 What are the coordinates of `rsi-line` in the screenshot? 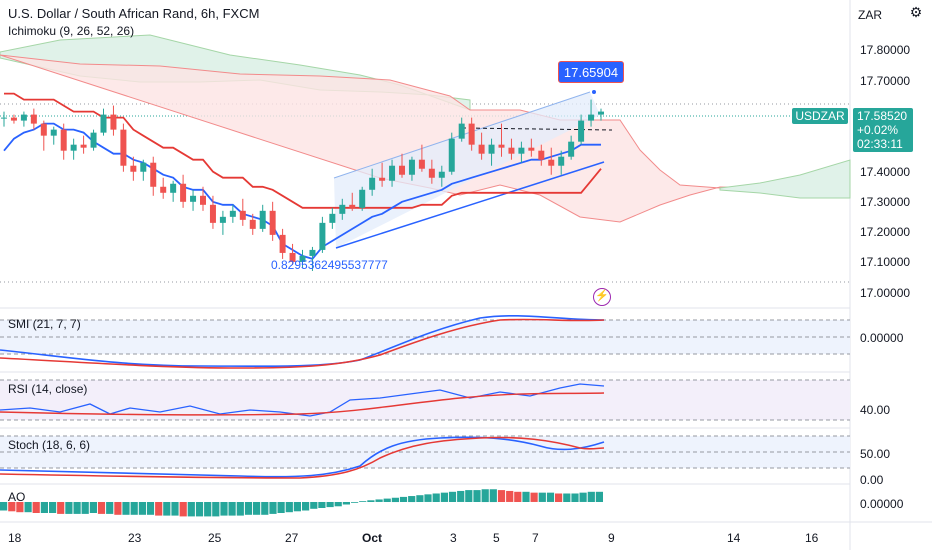 It's located at (302, 400).